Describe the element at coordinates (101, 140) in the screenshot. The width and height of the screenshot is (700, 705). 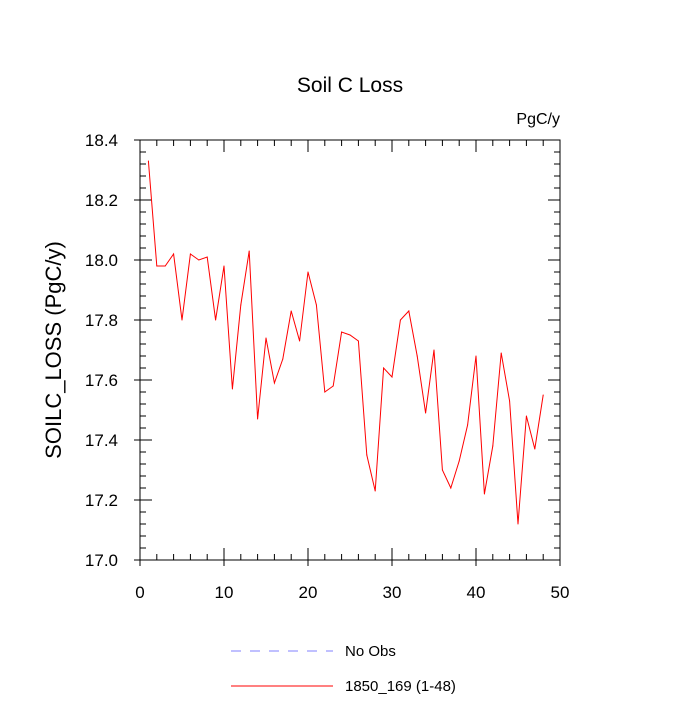
I see `y-tick-label: 18.4` at that location.